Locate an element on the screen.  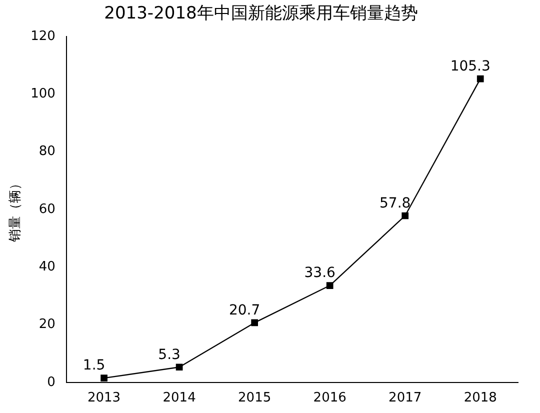
data-label: 33.6 is located at coordinates (320, 273).